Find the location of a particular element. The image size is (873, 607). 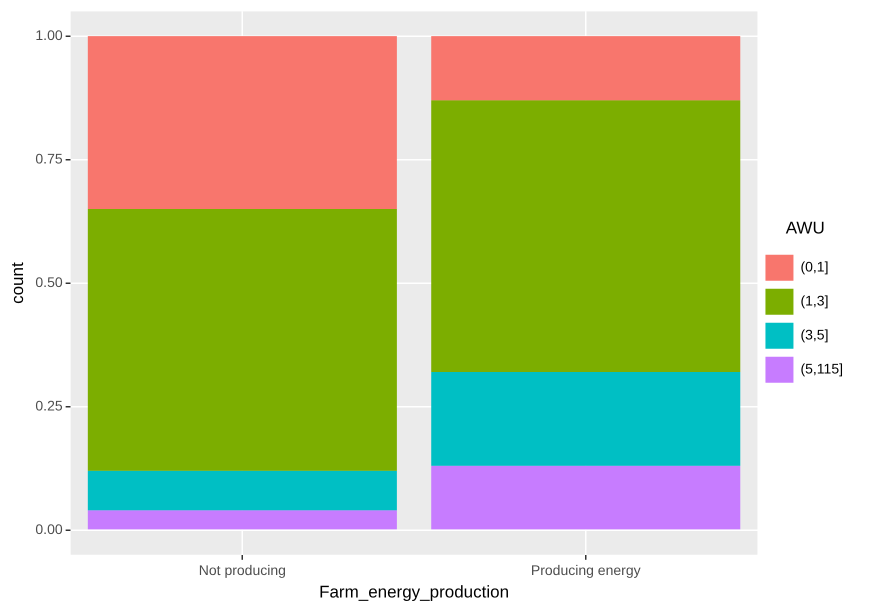

y-tick-label: 0.00 is located at coordinates (49, 528).